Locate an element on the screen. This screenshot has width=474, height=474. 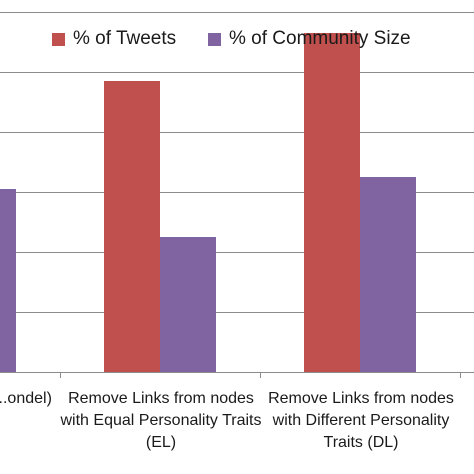
legend: % of Tweets % of Community Size is located at coordinates (237, 41).